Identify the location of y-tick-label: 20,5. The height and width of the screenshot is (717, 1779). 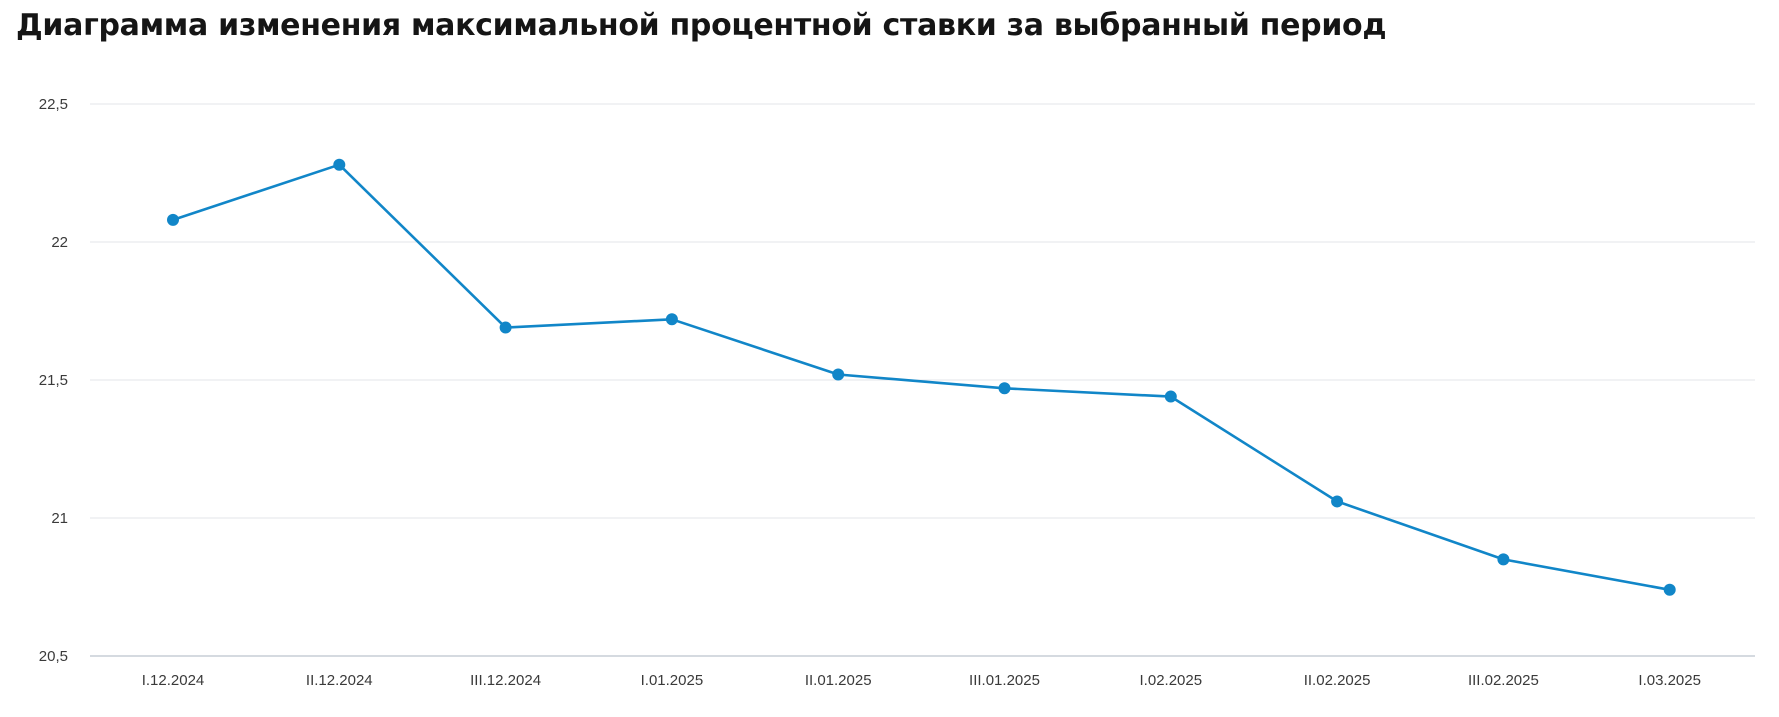
(53, 656).